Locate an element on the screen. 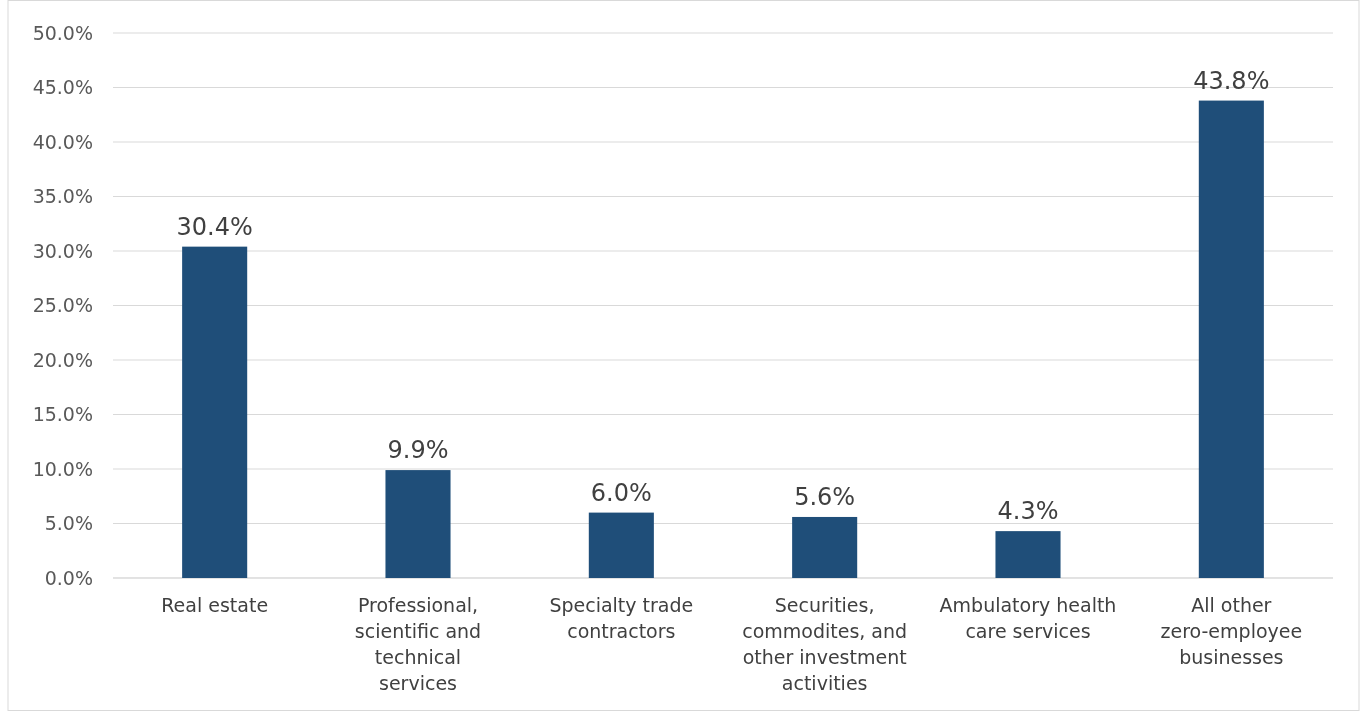  x-tick-label: Securities, commodites, and other investment activities is located at coordinates (825, 644).